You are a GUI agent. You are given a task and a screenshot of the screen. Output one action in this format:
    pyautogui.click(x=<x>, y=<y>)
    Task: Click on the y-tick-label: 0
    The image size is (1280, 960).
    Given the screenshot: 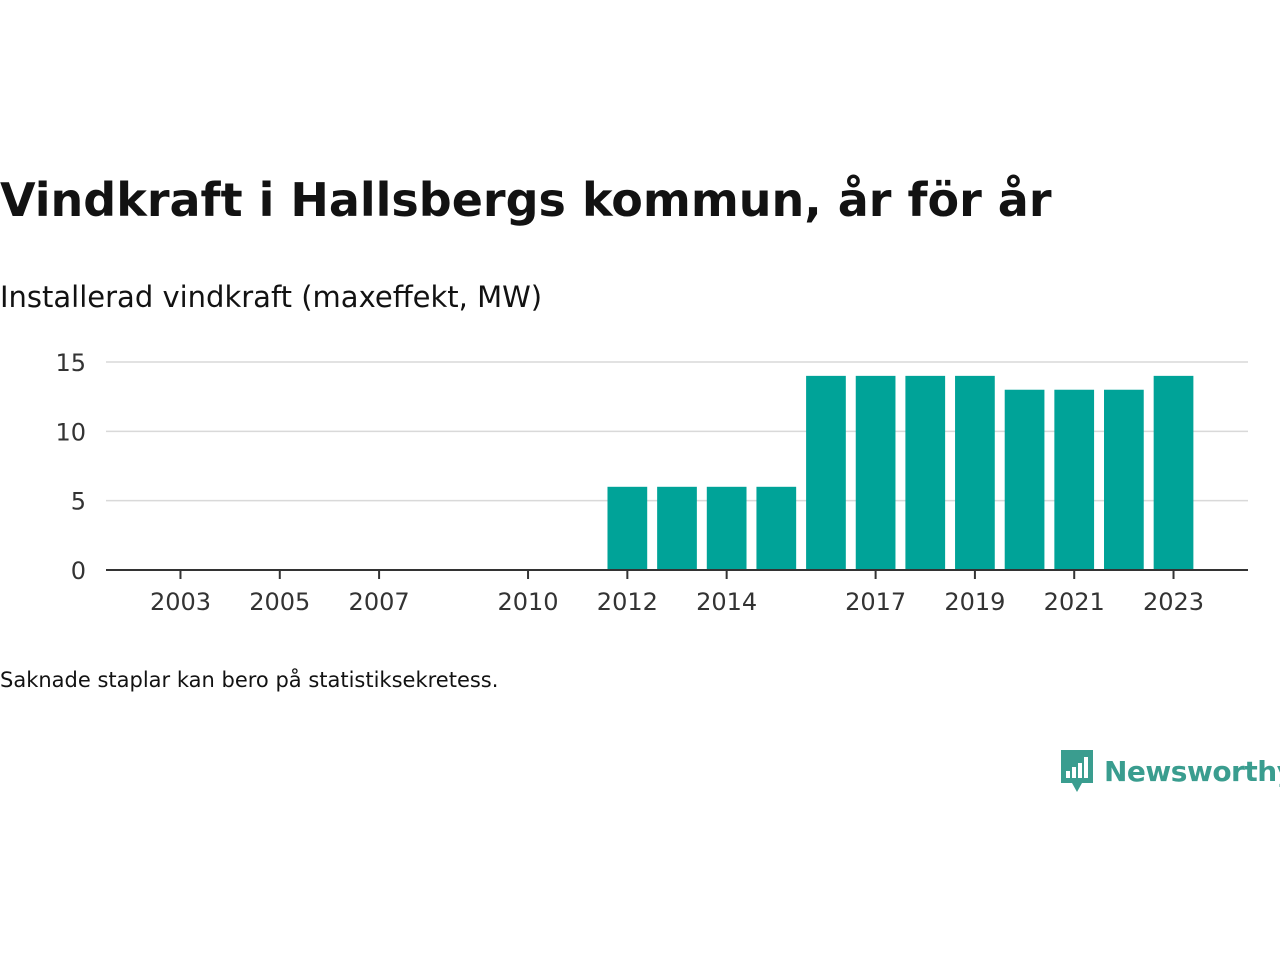 What is the action you would take?
    pyautogui.click(x=78, y=571)
    